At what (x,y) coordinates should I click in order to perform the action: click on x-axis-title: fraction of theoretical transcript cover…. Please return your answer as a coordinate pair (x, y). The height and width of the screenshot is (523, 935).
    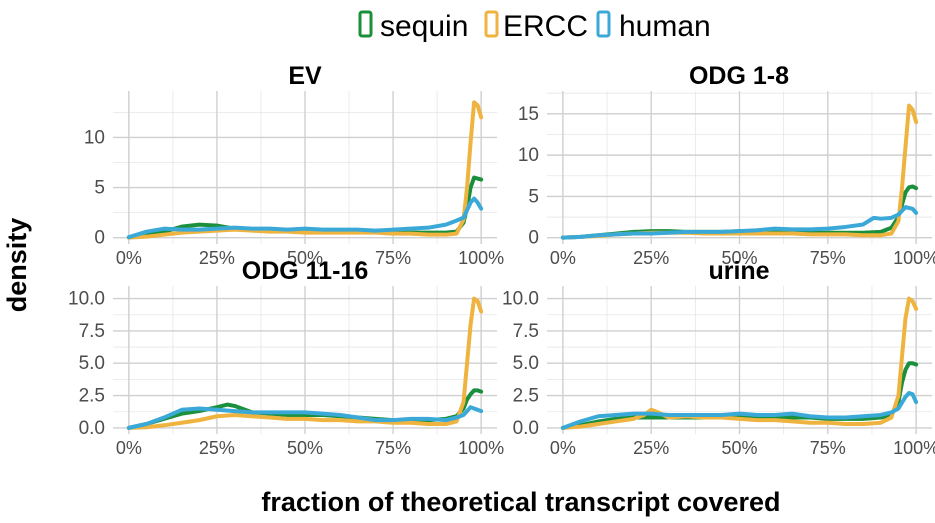
    Looking at the image, I should click on (520, 502).